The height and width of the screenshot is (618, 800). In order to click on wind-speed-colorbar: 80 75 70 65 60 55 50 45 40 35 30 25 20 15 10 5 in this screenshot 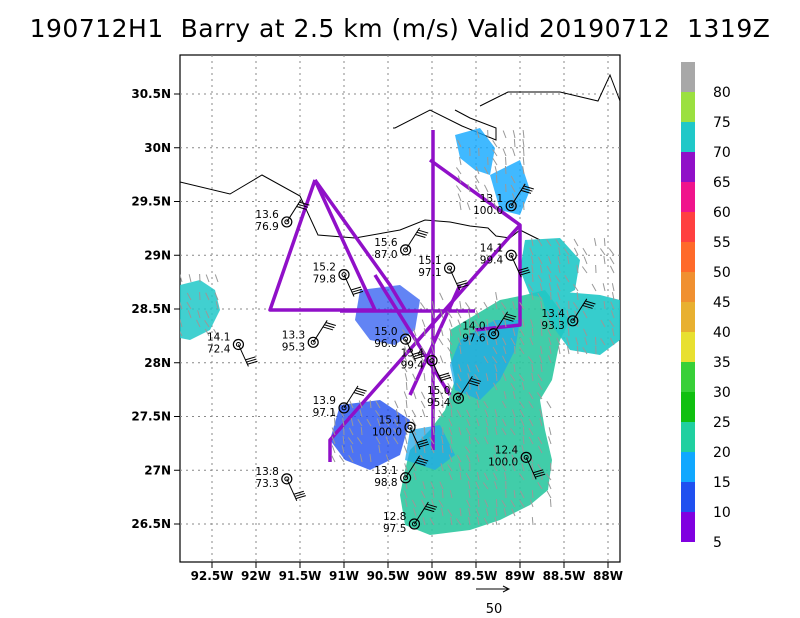, I will do `click(706, 306)`.